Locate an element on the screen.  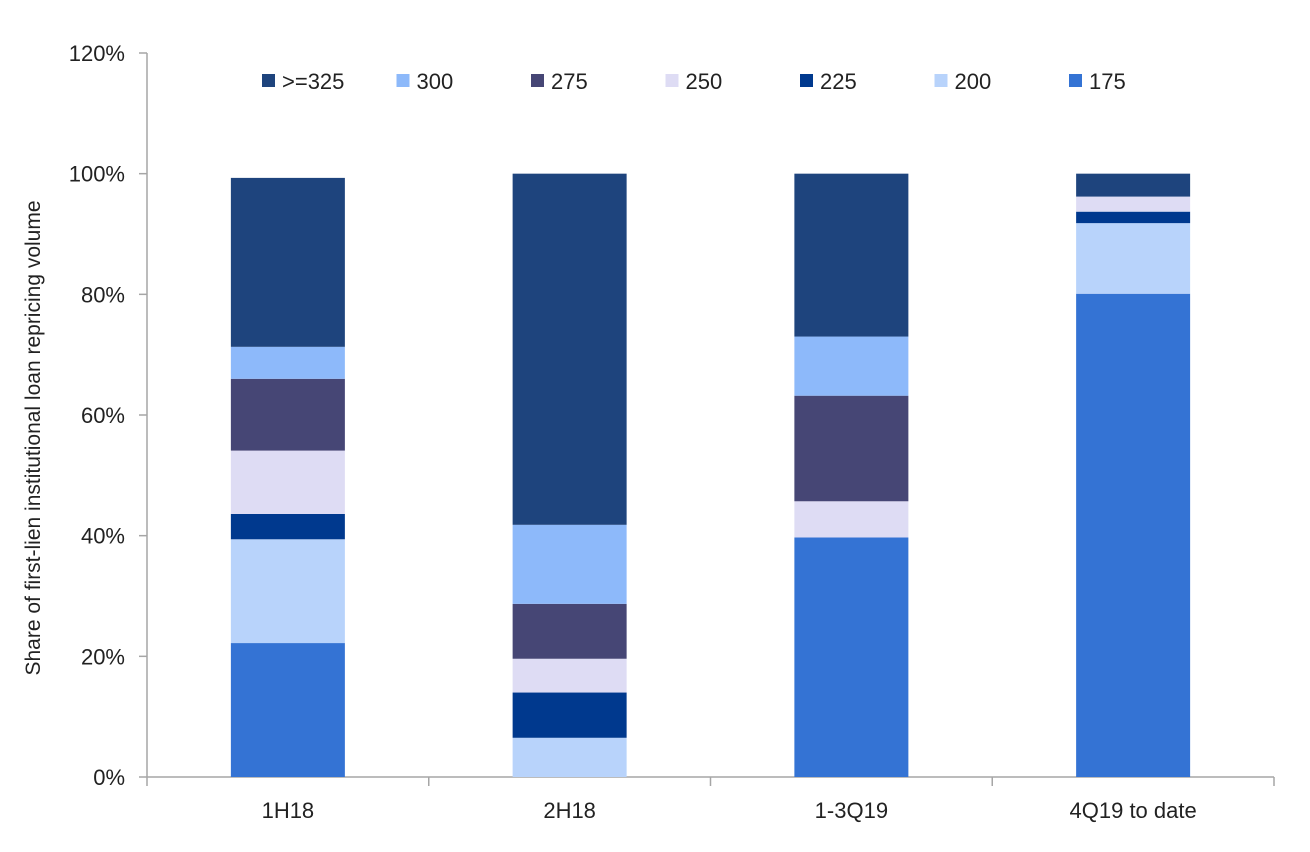
x-tick-label: 1-3Q19 is located at coordinates (851, 810).